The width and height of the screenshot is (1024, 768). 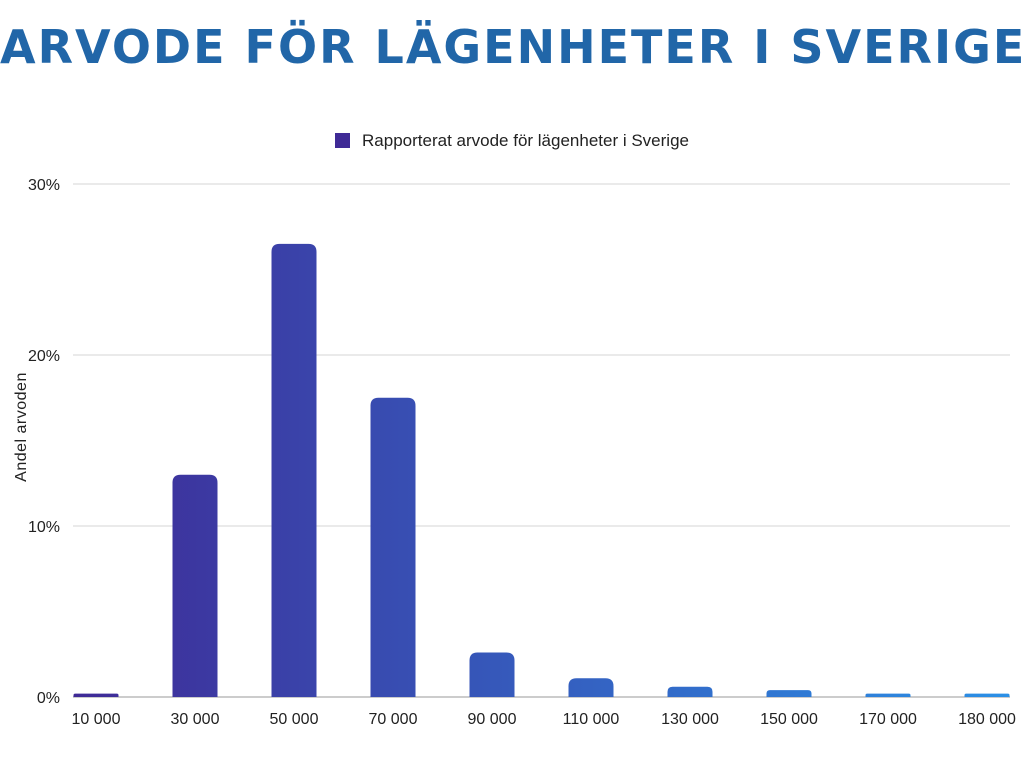 I want to click on x-tick-label: 110 000, so click(x=591, y=719).